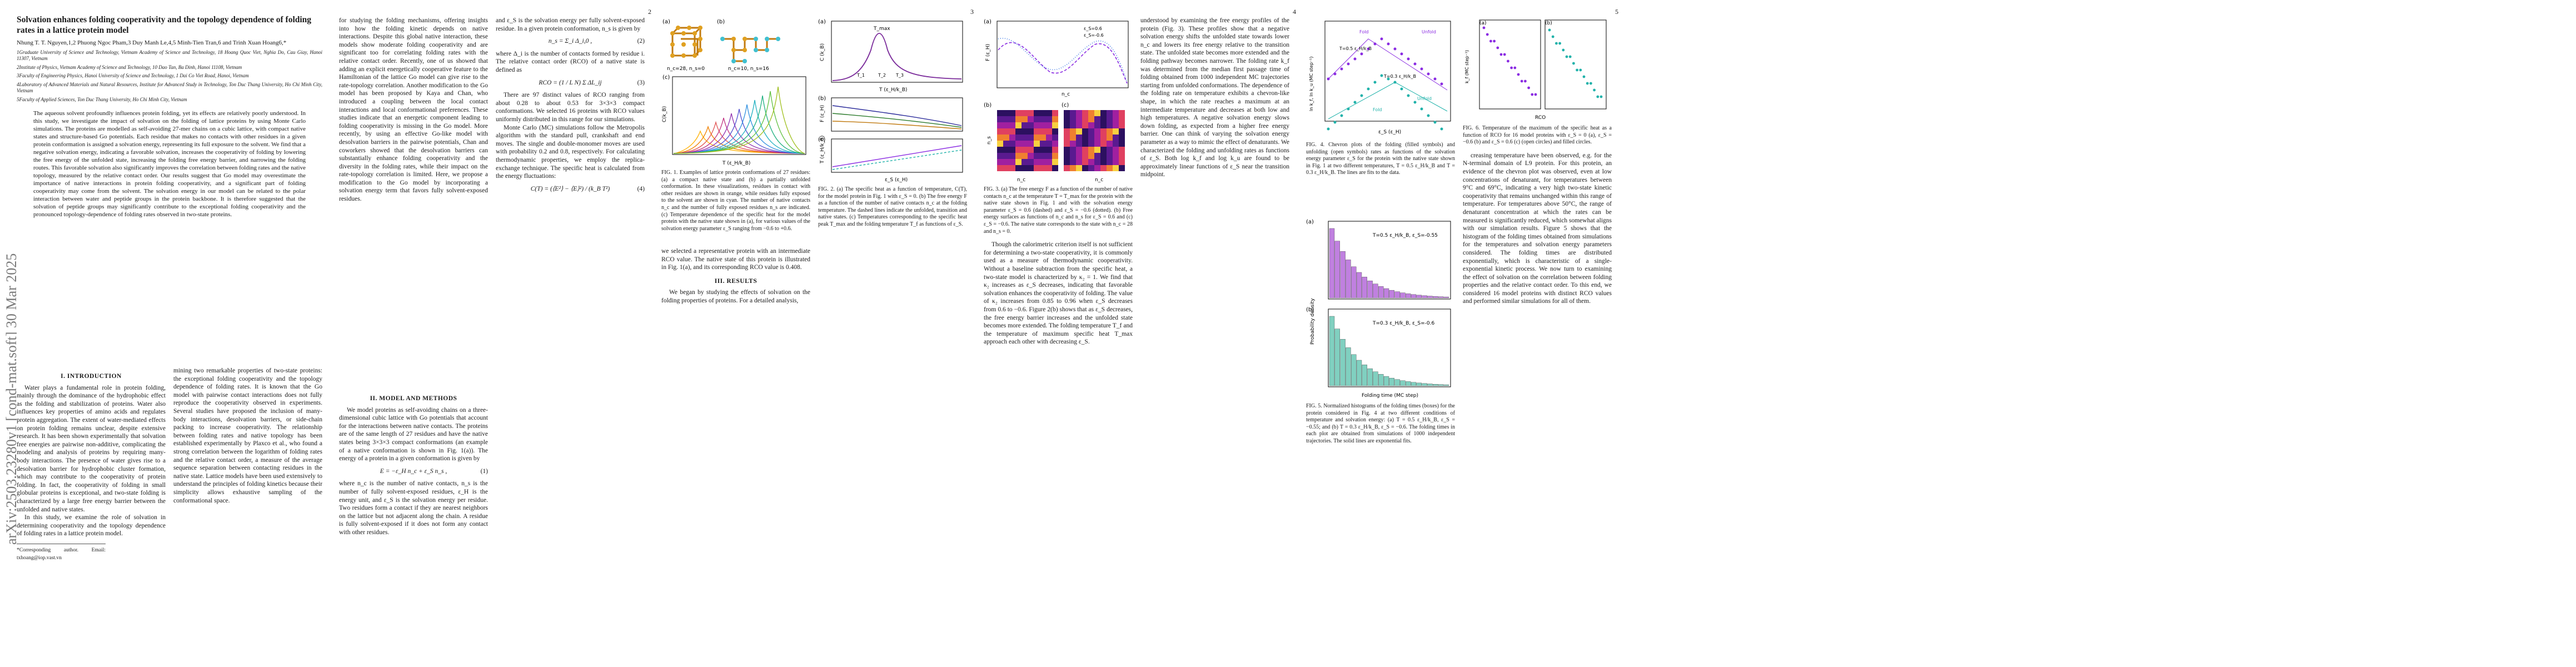 Image resolution: width=2576 pixels, height=667 pixels. I want to click on annotation: T_max, so click(881, 29).